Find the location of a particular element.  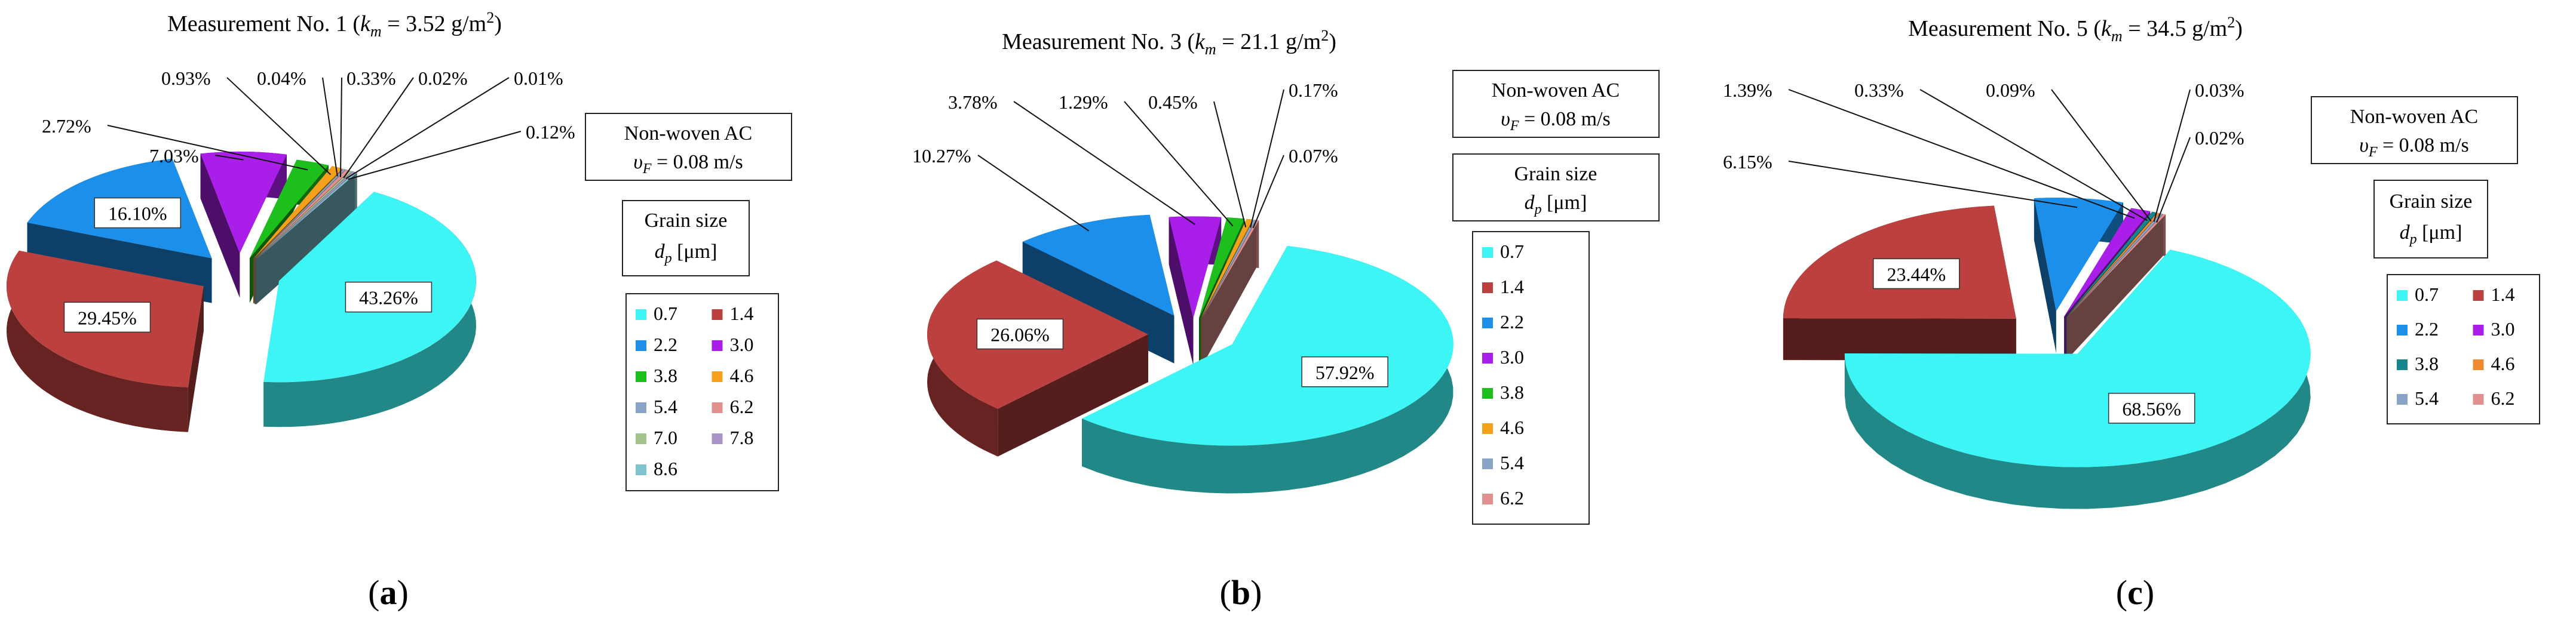

pie-slice-7.8 is located at coordinates (305, 215).